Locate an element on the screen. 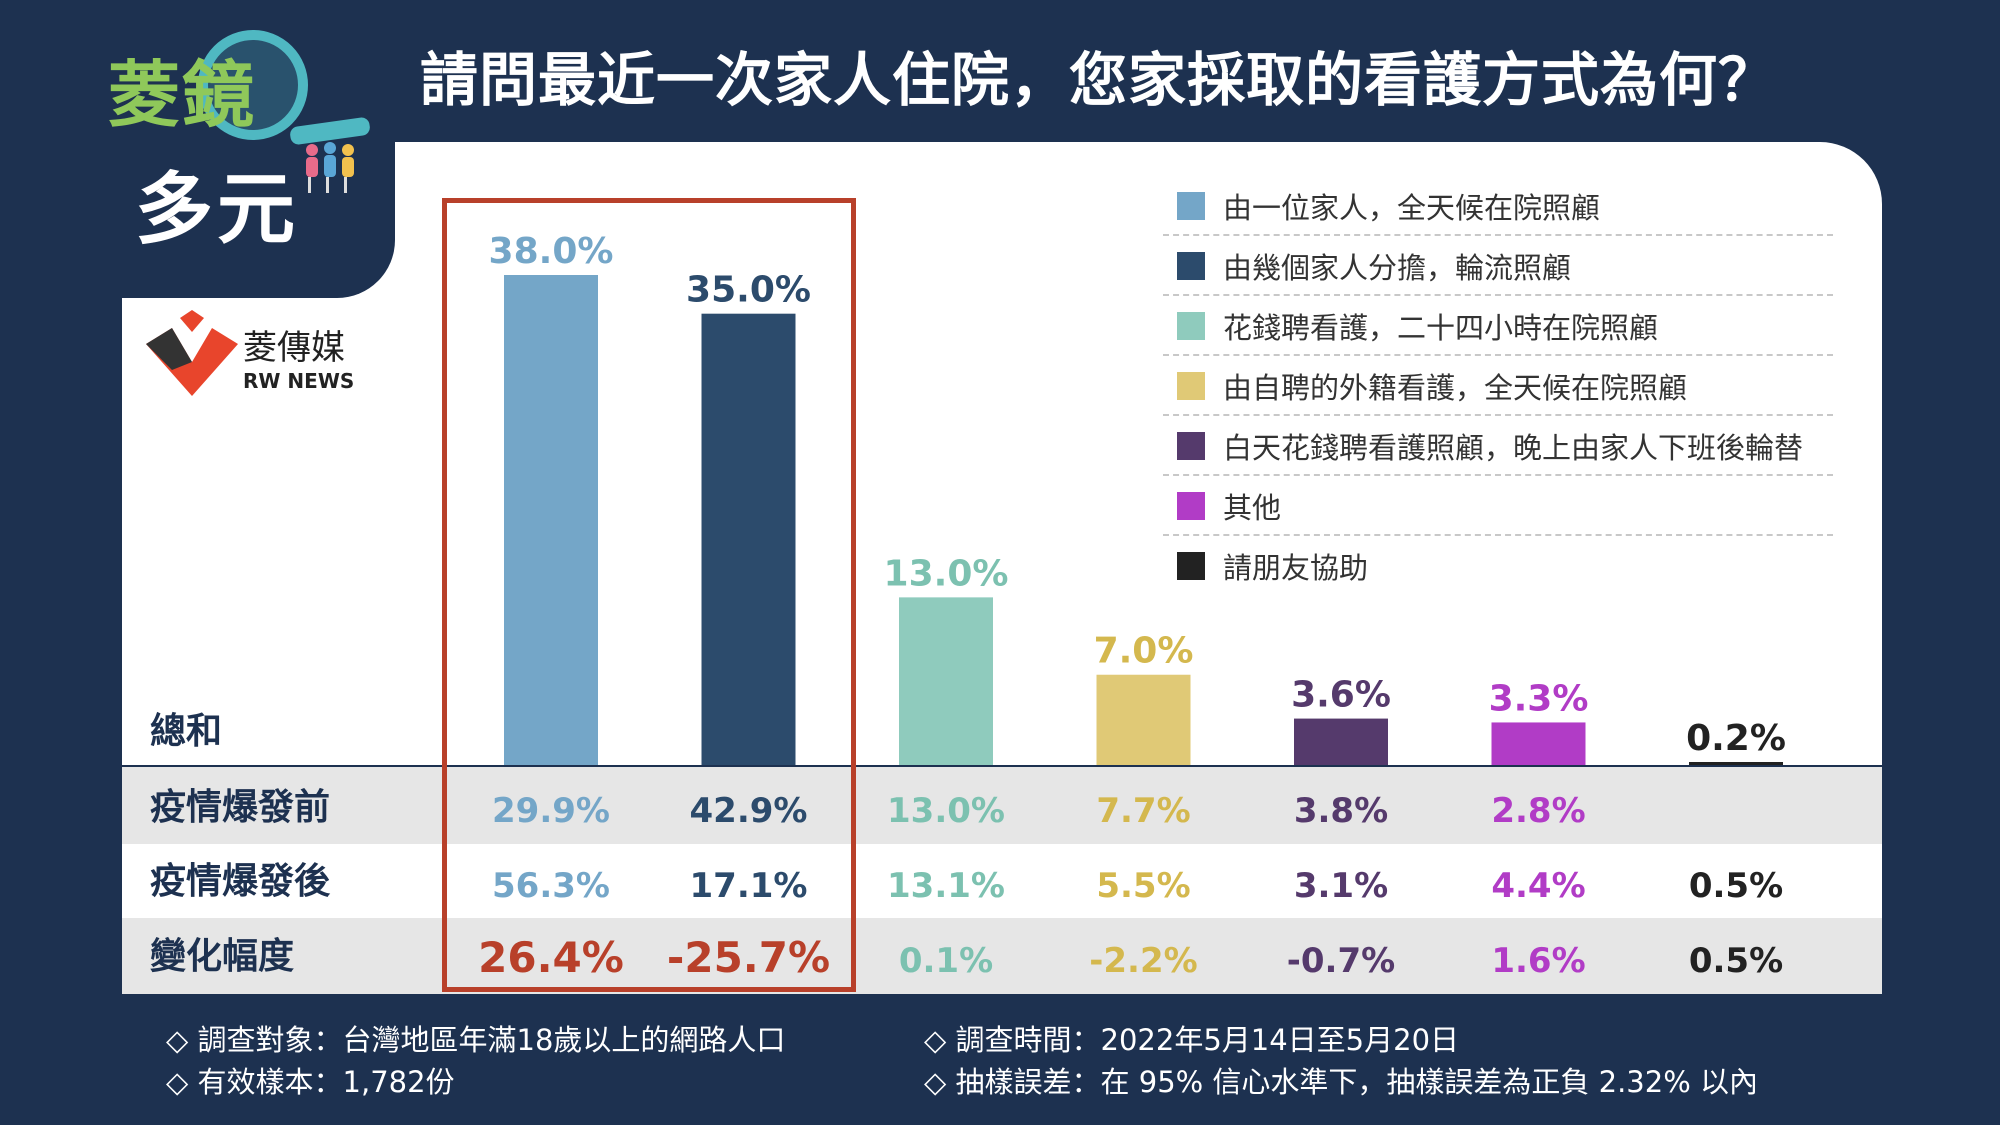  table-cell-after-6: 0.5% is located at coordinates (1736, 886).